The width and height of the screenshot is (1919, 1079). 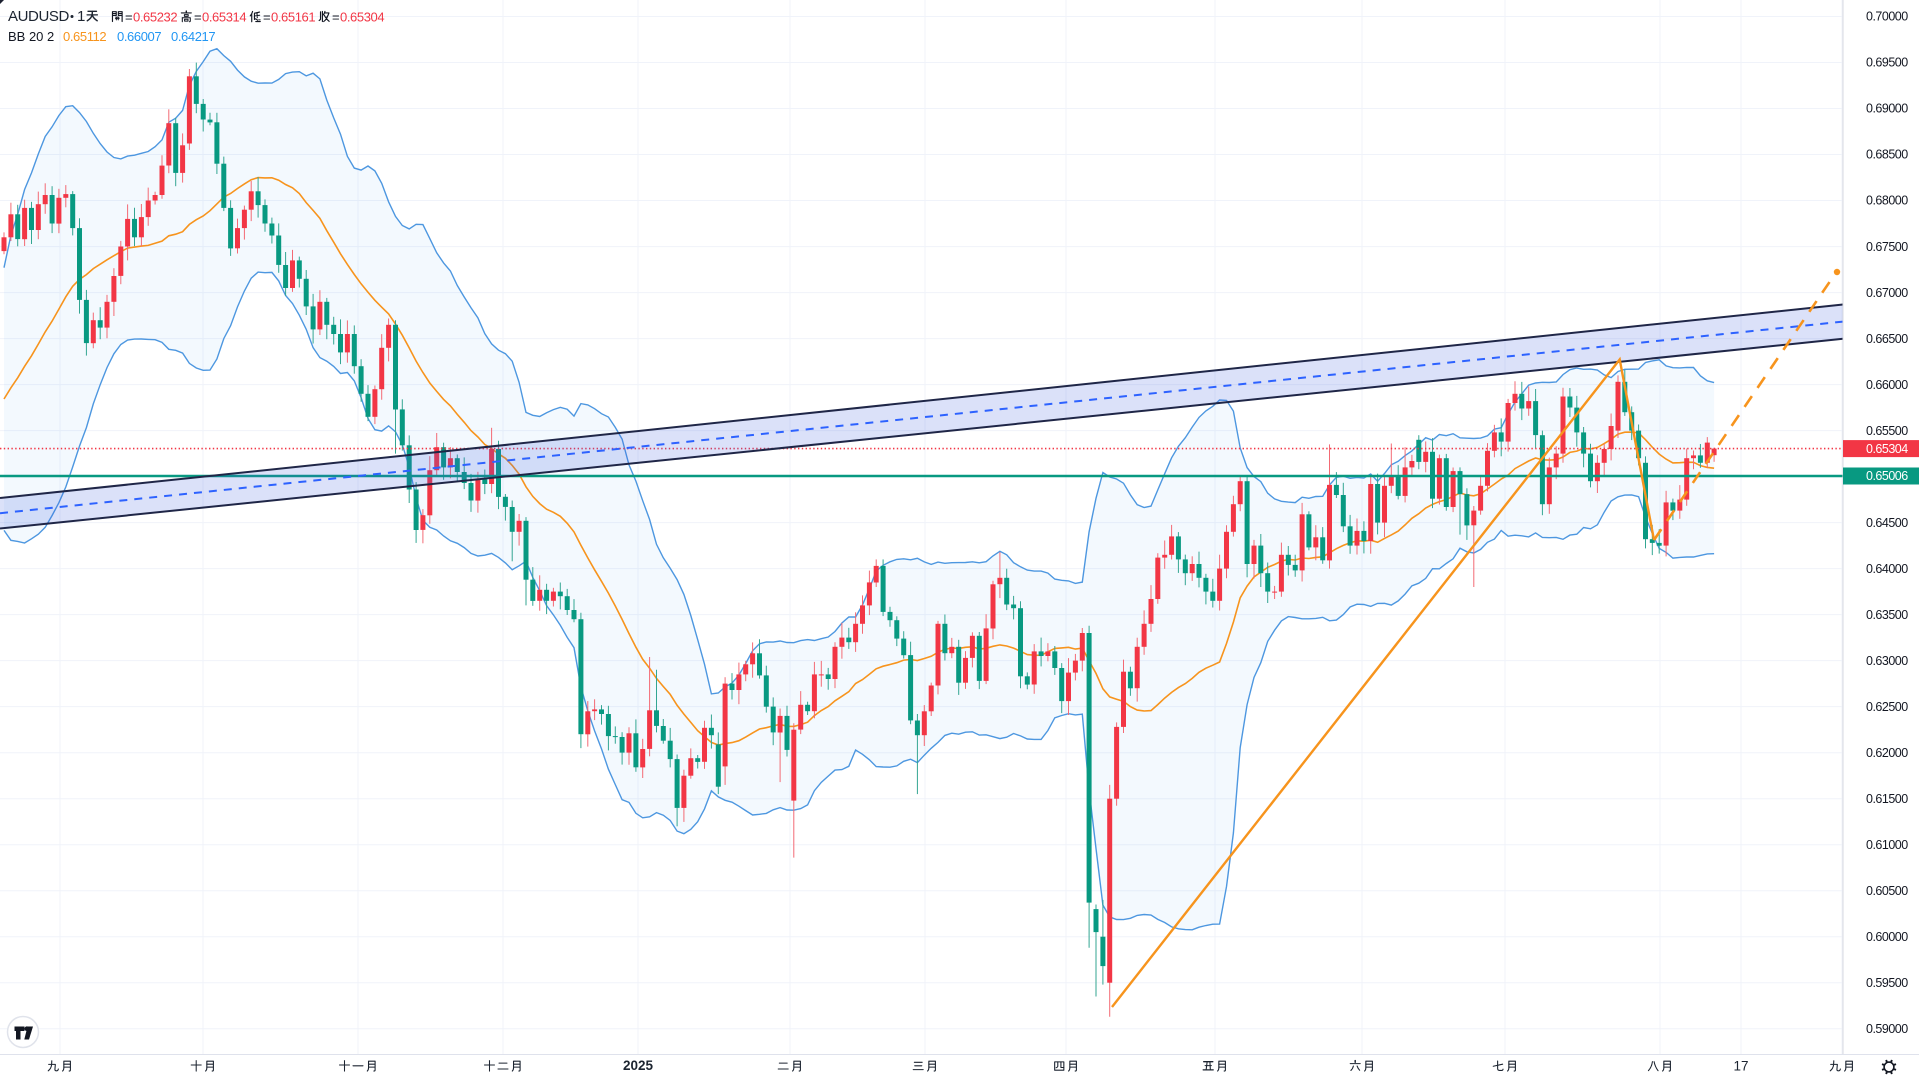 What do you see at coordinates (1887, 63) in the screenshot?
I see `svg-text: 0.69500` at bounding box center [1887, 63].